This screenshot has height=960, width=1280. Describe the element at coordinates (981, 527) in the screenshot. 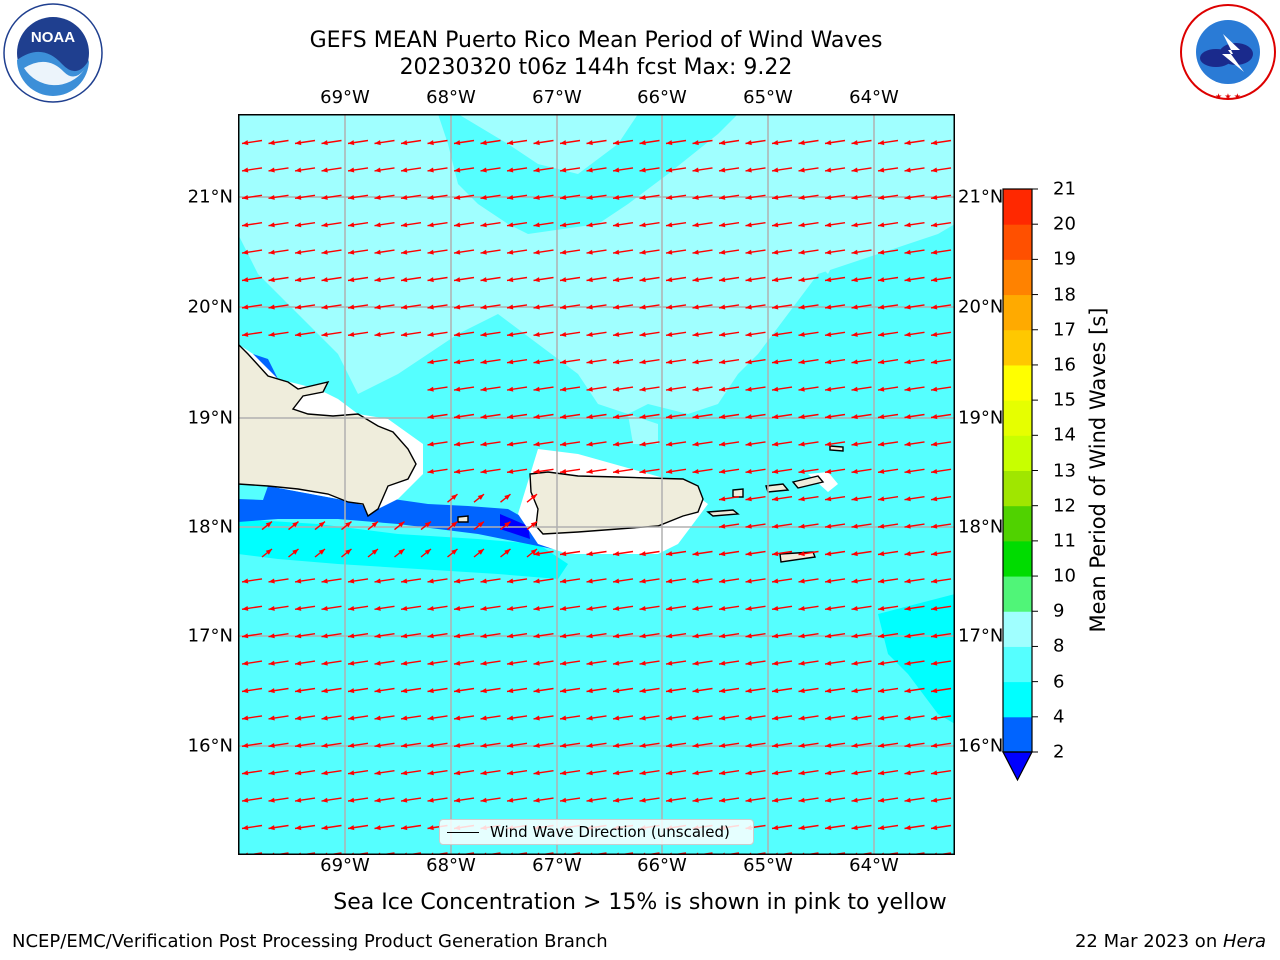

I see `lat-tick-right: 18°N` at that location.